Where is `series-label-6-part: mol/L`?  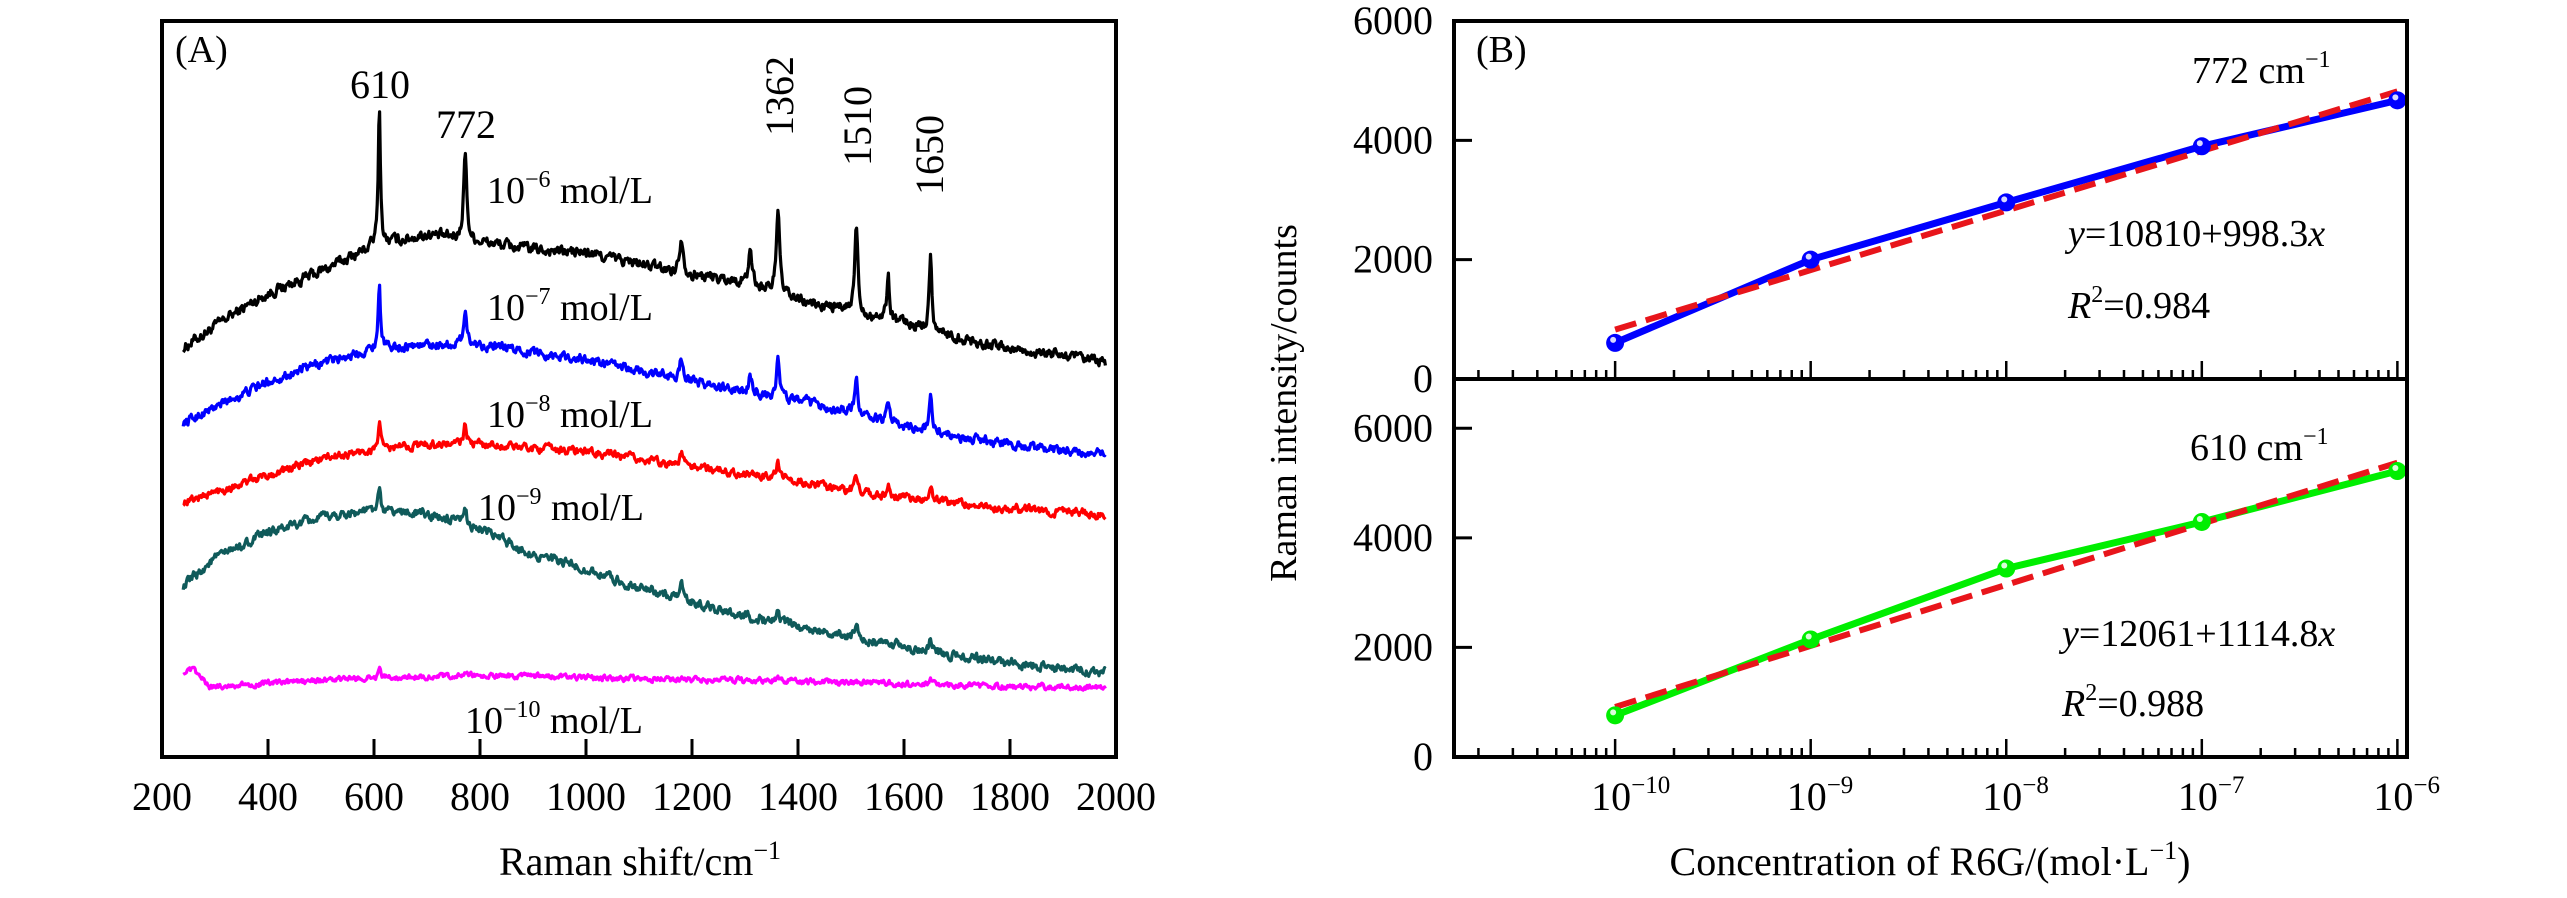
series-label-6-part: mol/L is located at coordinates (602, 191).